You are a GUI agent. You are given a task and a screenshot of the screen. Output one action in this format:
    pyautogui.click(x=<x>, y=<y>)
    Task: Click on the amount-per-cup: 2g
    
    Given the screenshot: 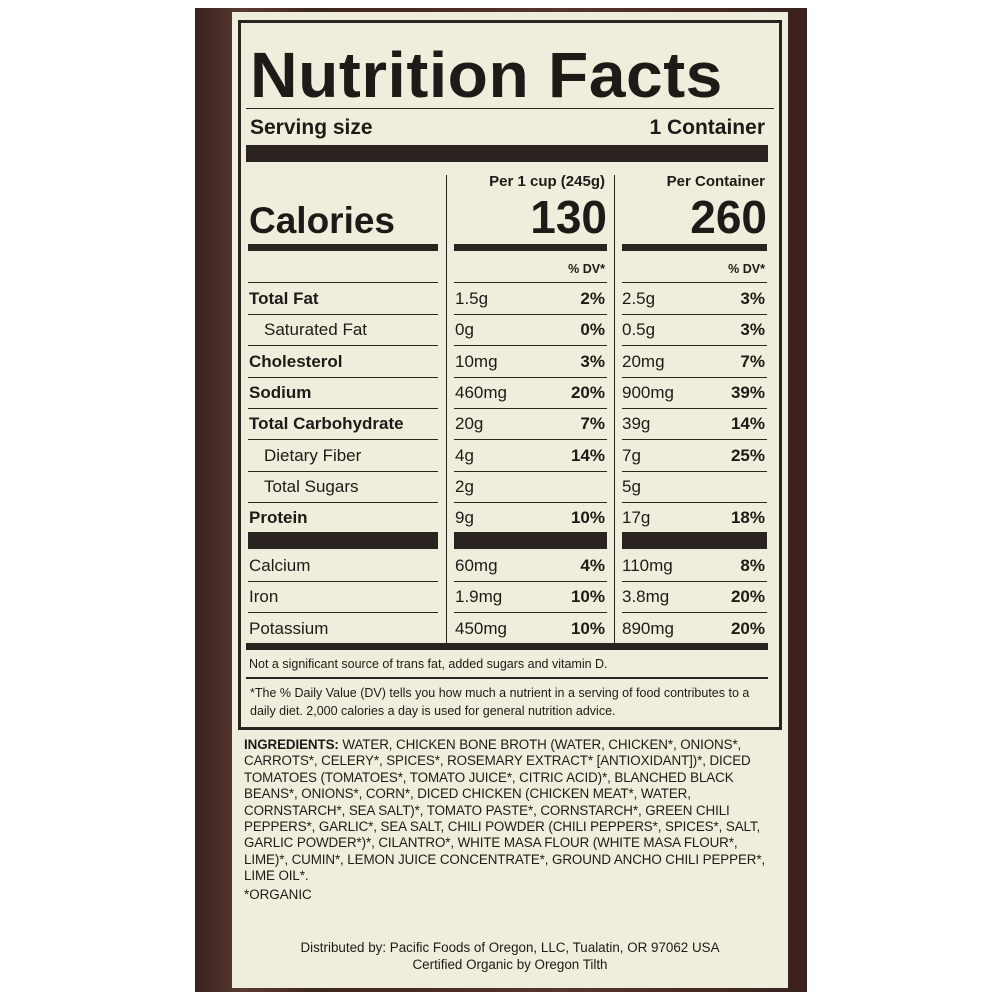 What is the action you would take?
    pyautogui.click(x=464, y=486)
    